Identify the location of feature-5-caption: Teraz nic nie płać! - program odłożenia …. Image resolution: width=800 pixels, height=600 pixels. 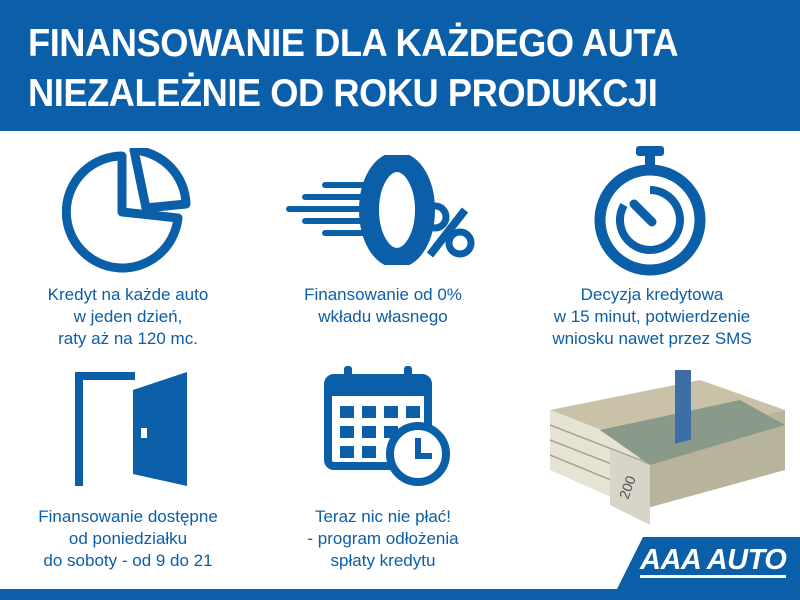
(383, 539).